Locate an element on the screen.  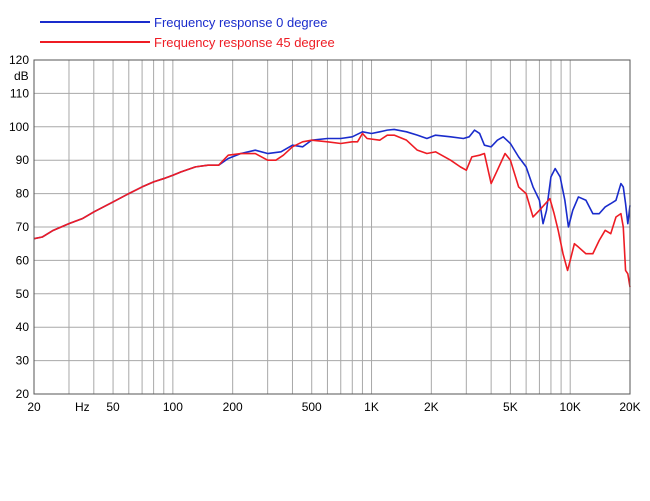
x-tick-label: 200 is located at coordinates (233, 407).